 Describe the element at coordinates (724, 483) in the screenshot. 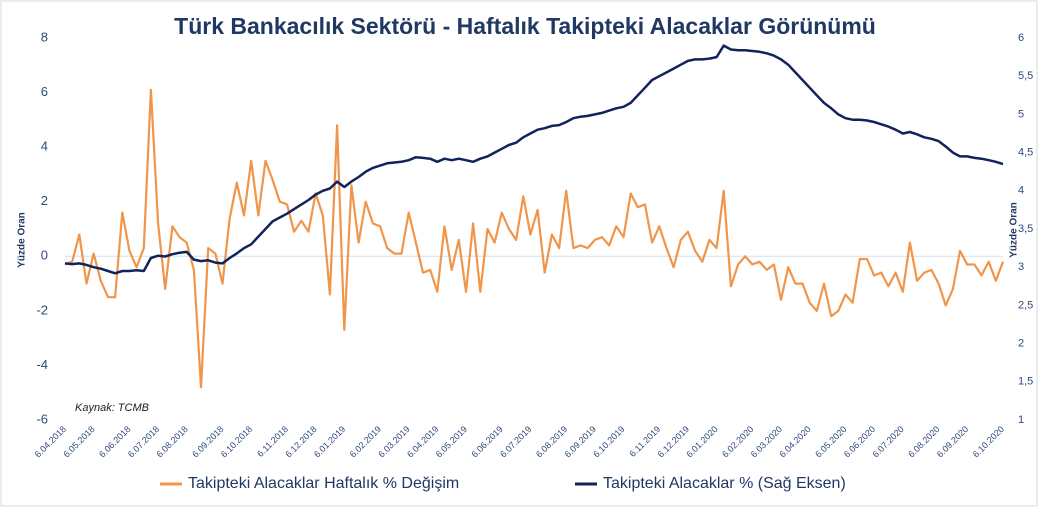

I see `legend-label: Takipteki Alacaklar % (Sağ Eksen)` at that location.